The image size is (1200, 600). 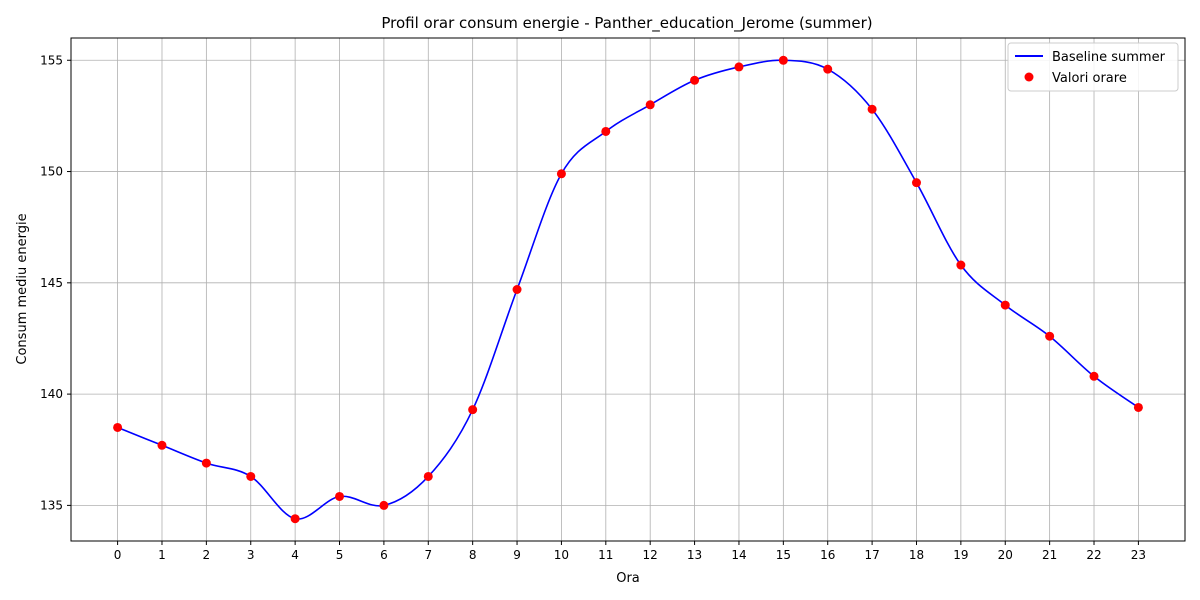 I want to click on x-tick-label: 21, so click(x=1049, y=555).